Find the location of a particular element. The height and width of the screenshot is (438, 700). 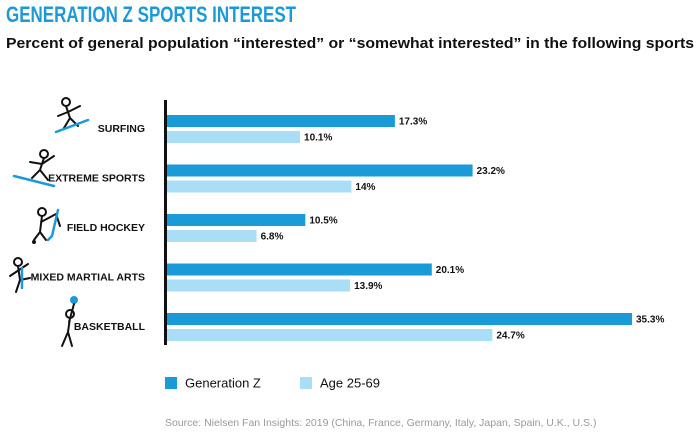

value-label: 20.1% is located at coordinates (450, 270).